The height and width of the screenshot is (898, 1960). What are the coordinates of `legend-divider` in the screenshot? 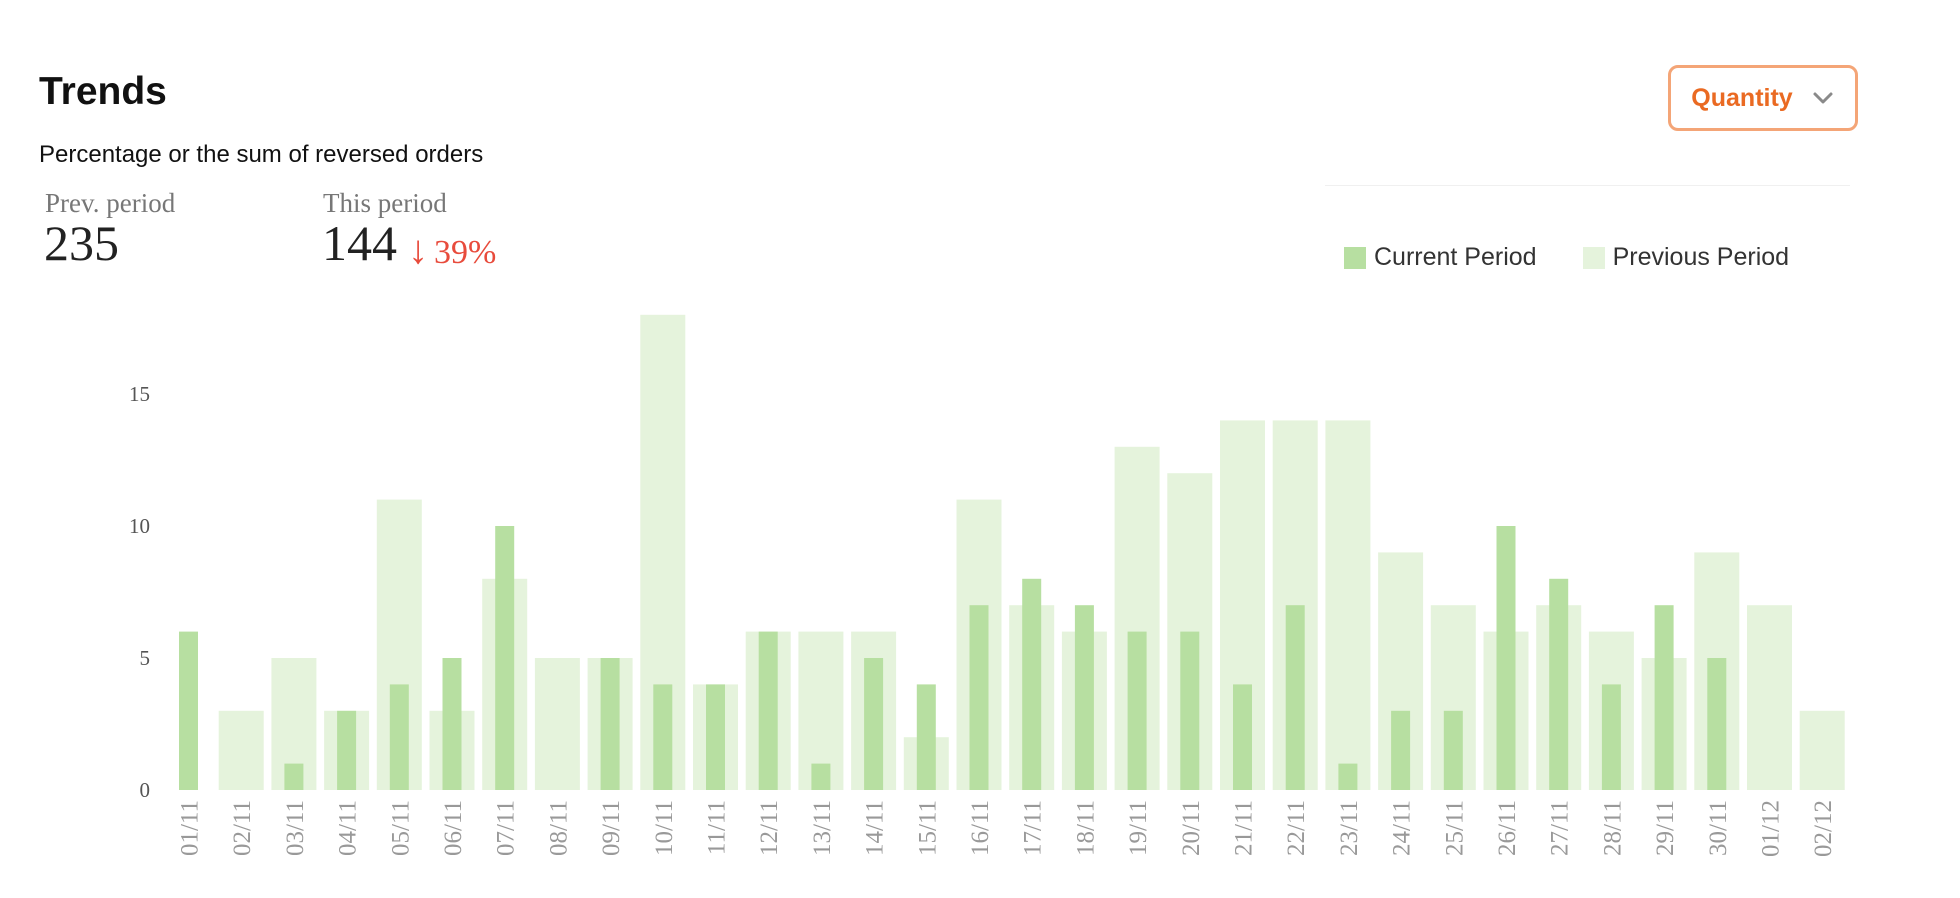 It's located at (1587, 185).